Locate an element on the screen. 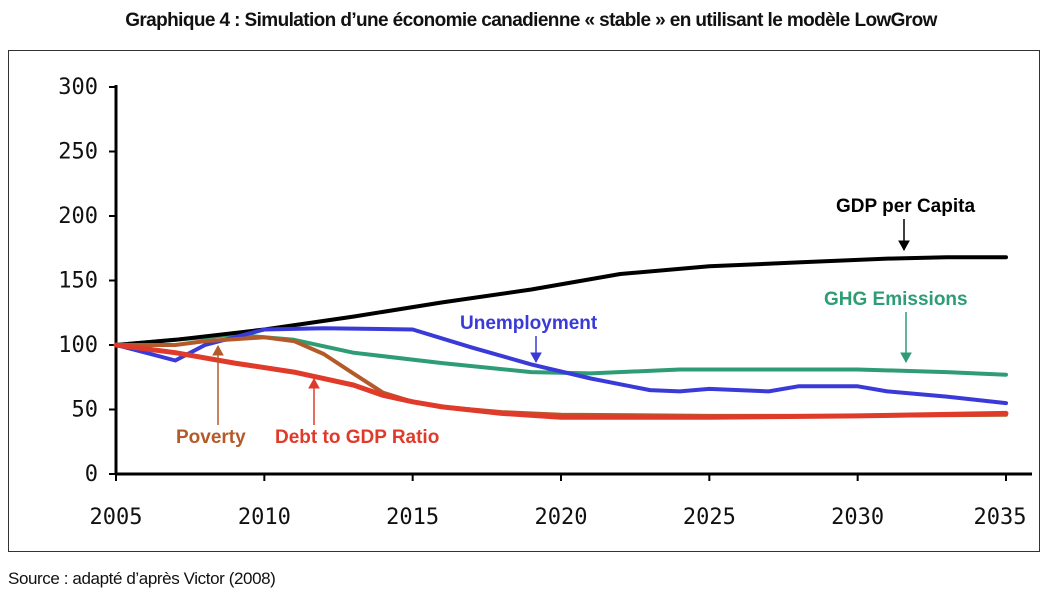  y-tick-label: 300 is located at coordinates (78, 87).